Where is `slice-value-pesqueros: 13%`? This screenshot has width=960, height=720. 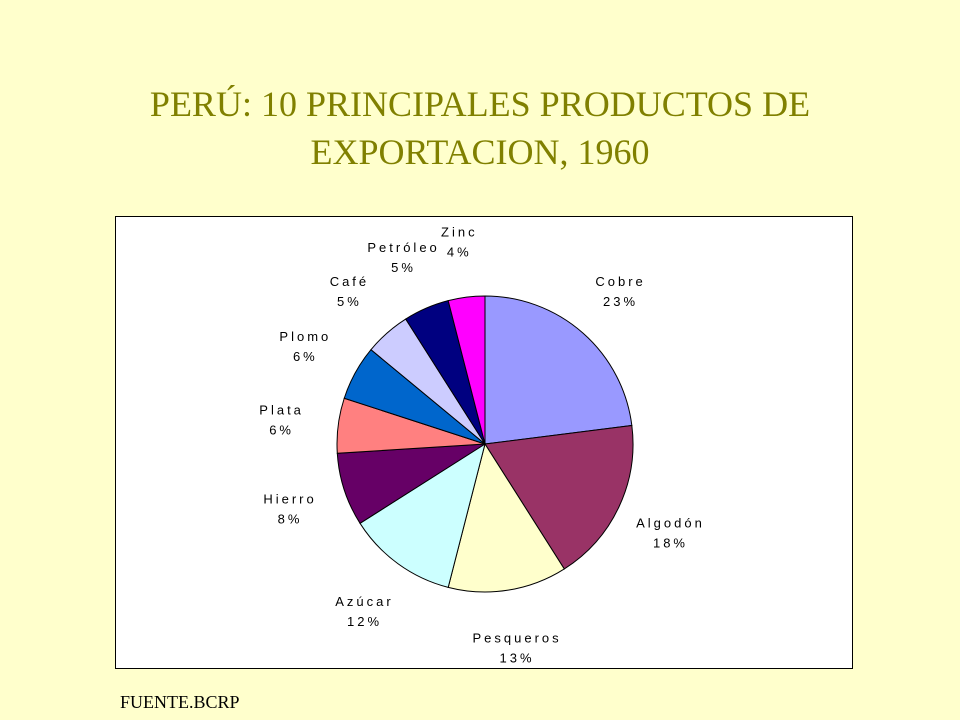 slice-value-pesqueros: 13% is located at coordinates (517, 657).